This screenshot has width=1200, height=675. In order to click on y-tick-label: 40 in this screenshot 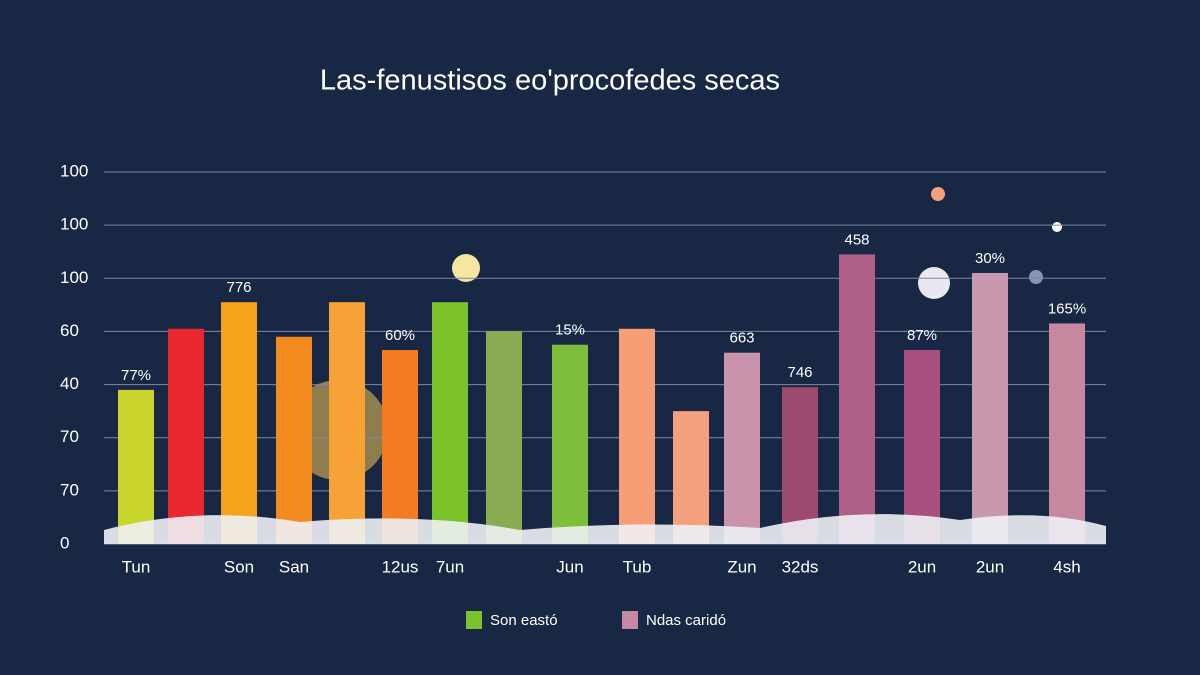, I will do `click(69, 383)`.